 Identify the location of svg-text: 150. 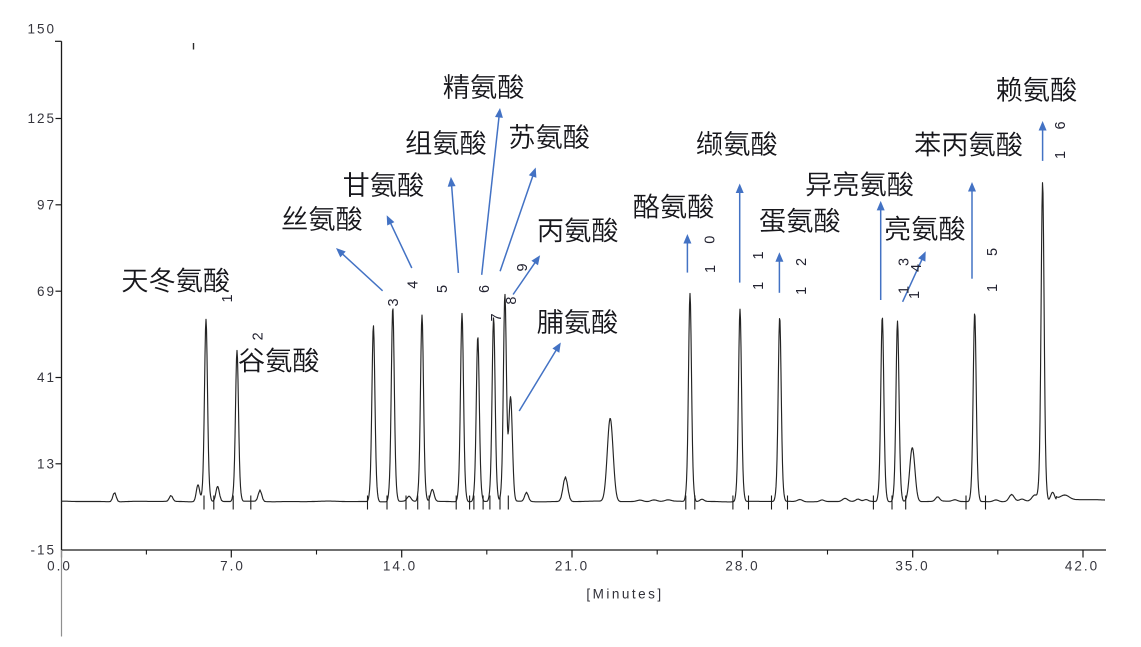
(41, 29).